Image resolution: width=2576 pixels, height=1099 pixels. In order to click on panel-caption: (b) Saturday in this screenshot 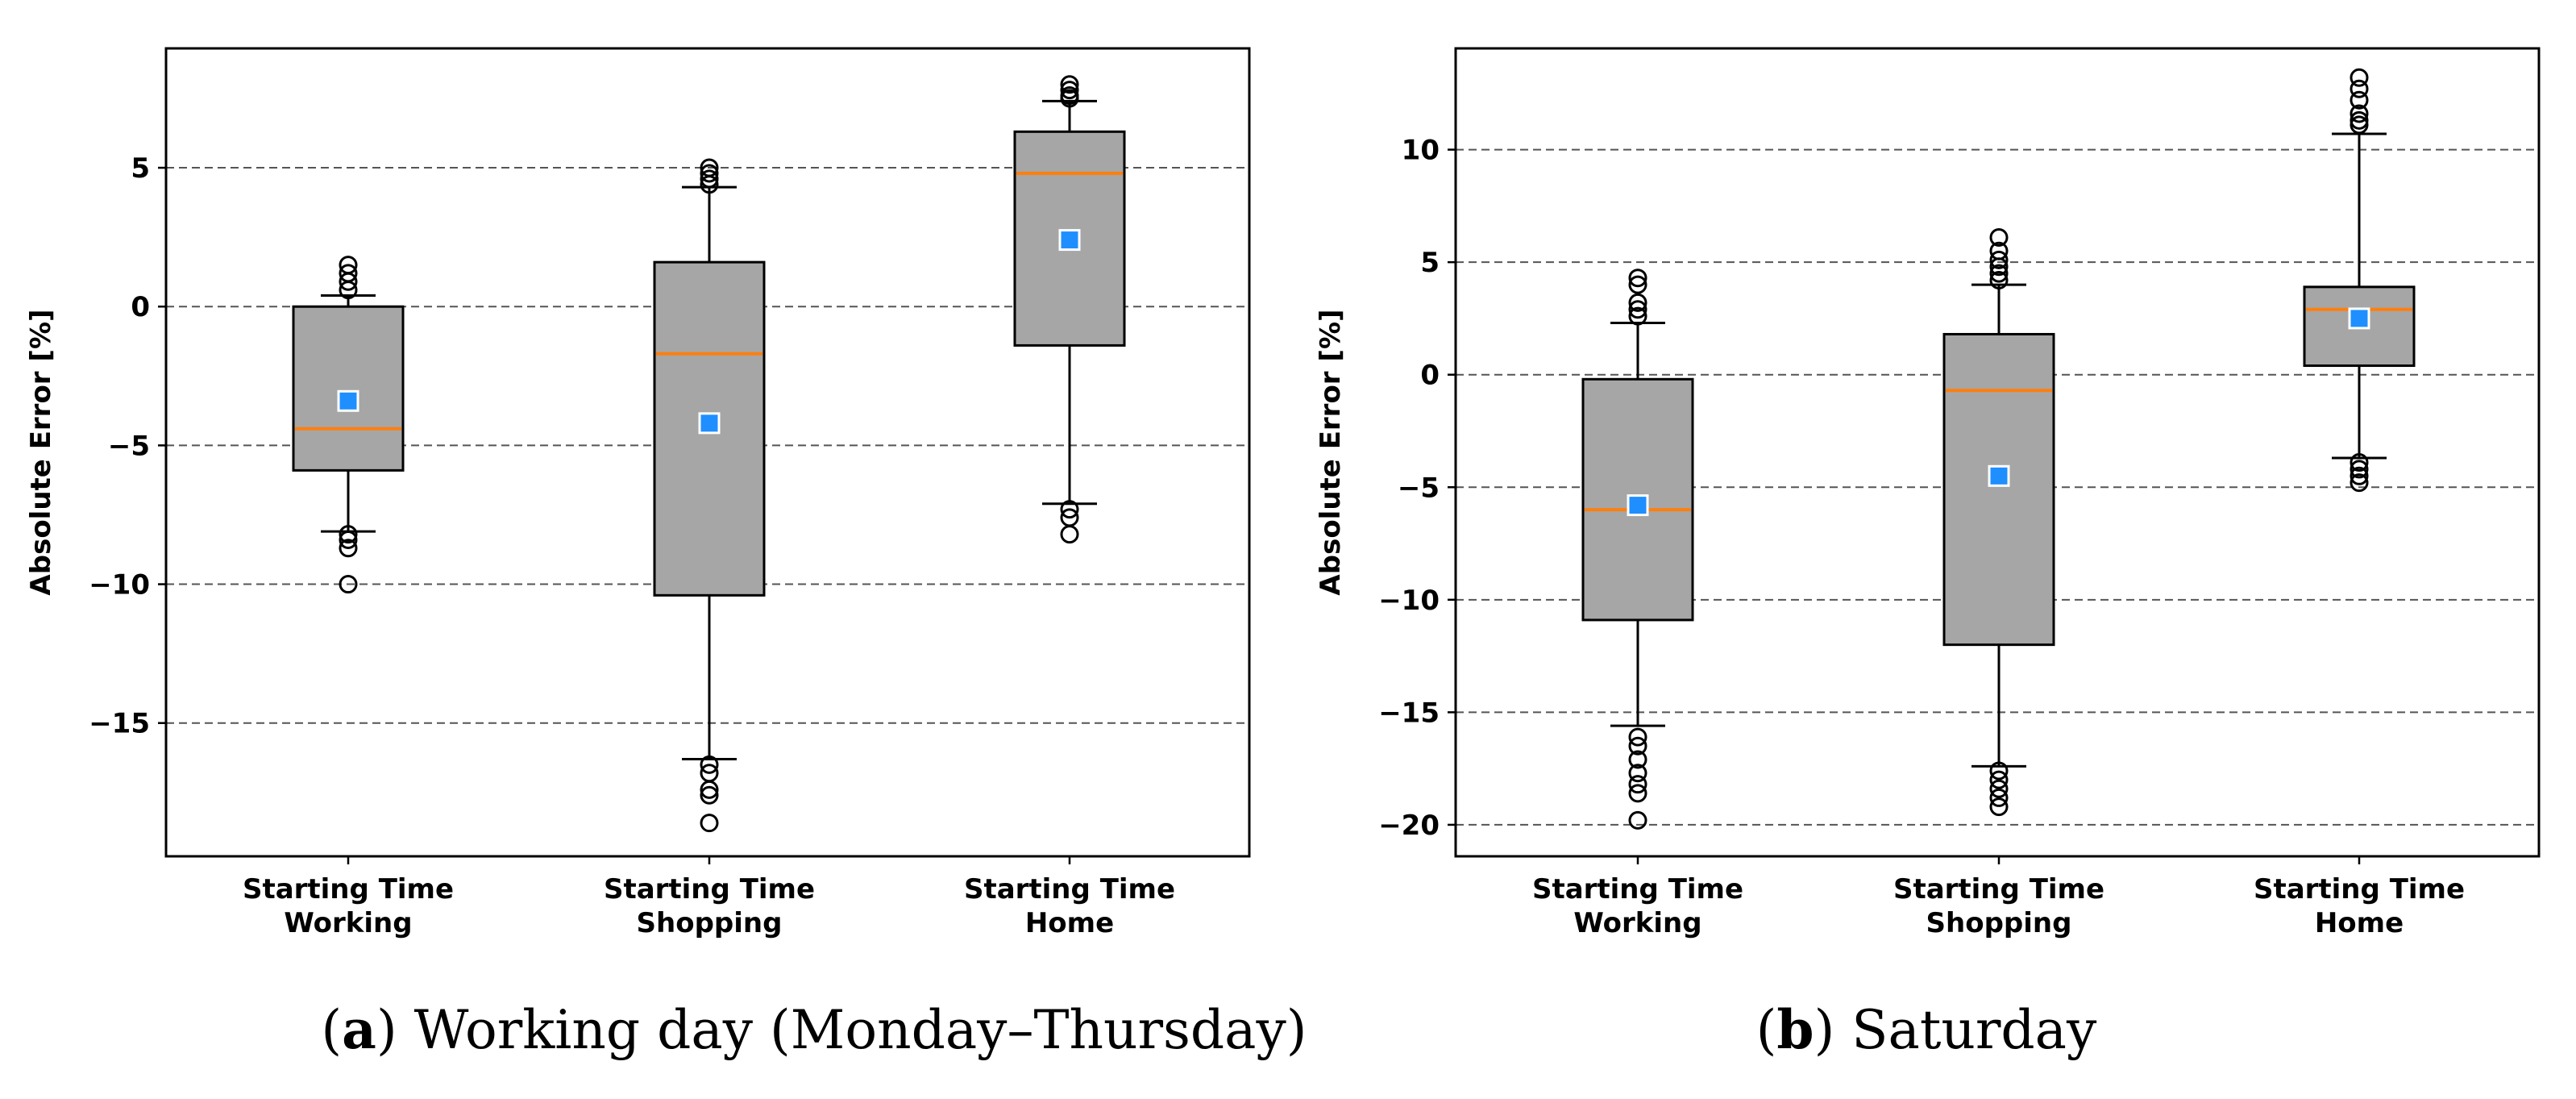, I will do `click(1926, 1029)`.